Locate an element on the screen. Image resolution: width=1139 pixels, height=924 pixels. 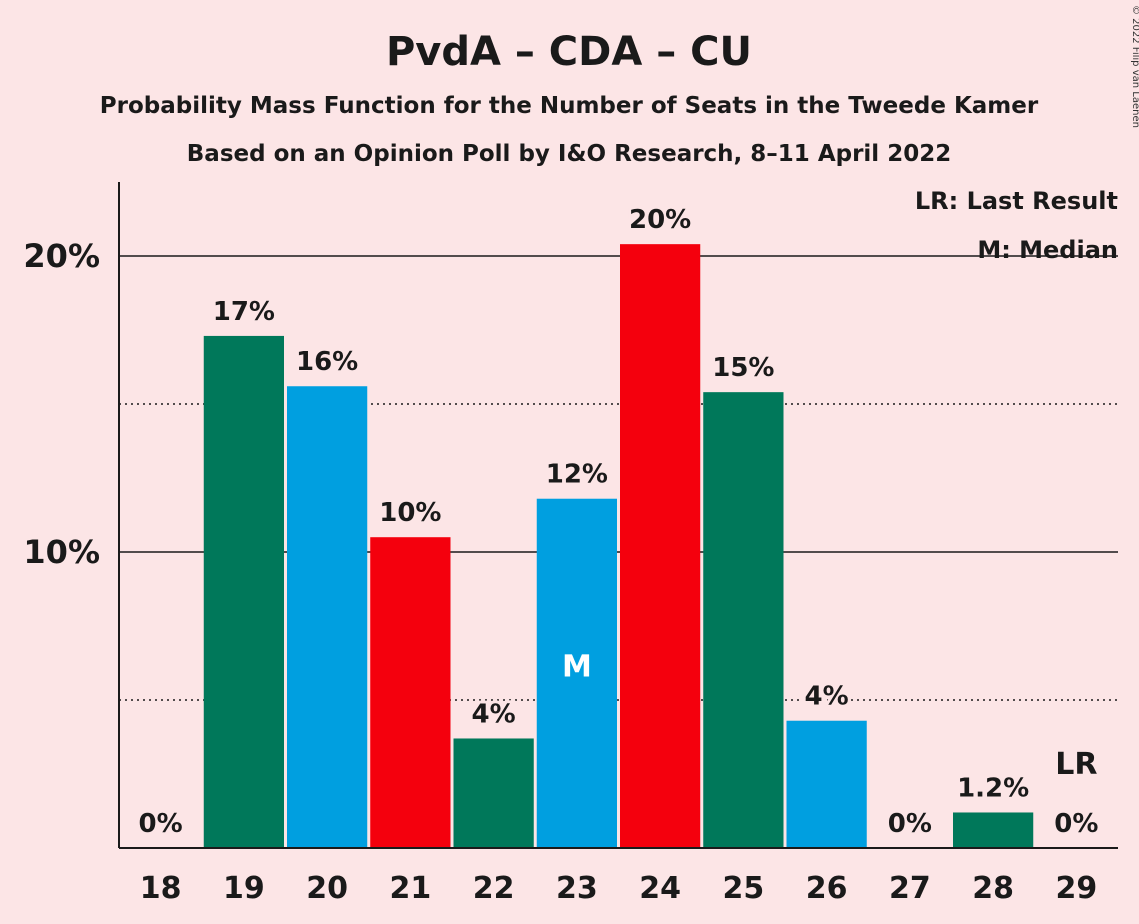
data-label-seat-19: 17% is located at coordinates (244, 312).